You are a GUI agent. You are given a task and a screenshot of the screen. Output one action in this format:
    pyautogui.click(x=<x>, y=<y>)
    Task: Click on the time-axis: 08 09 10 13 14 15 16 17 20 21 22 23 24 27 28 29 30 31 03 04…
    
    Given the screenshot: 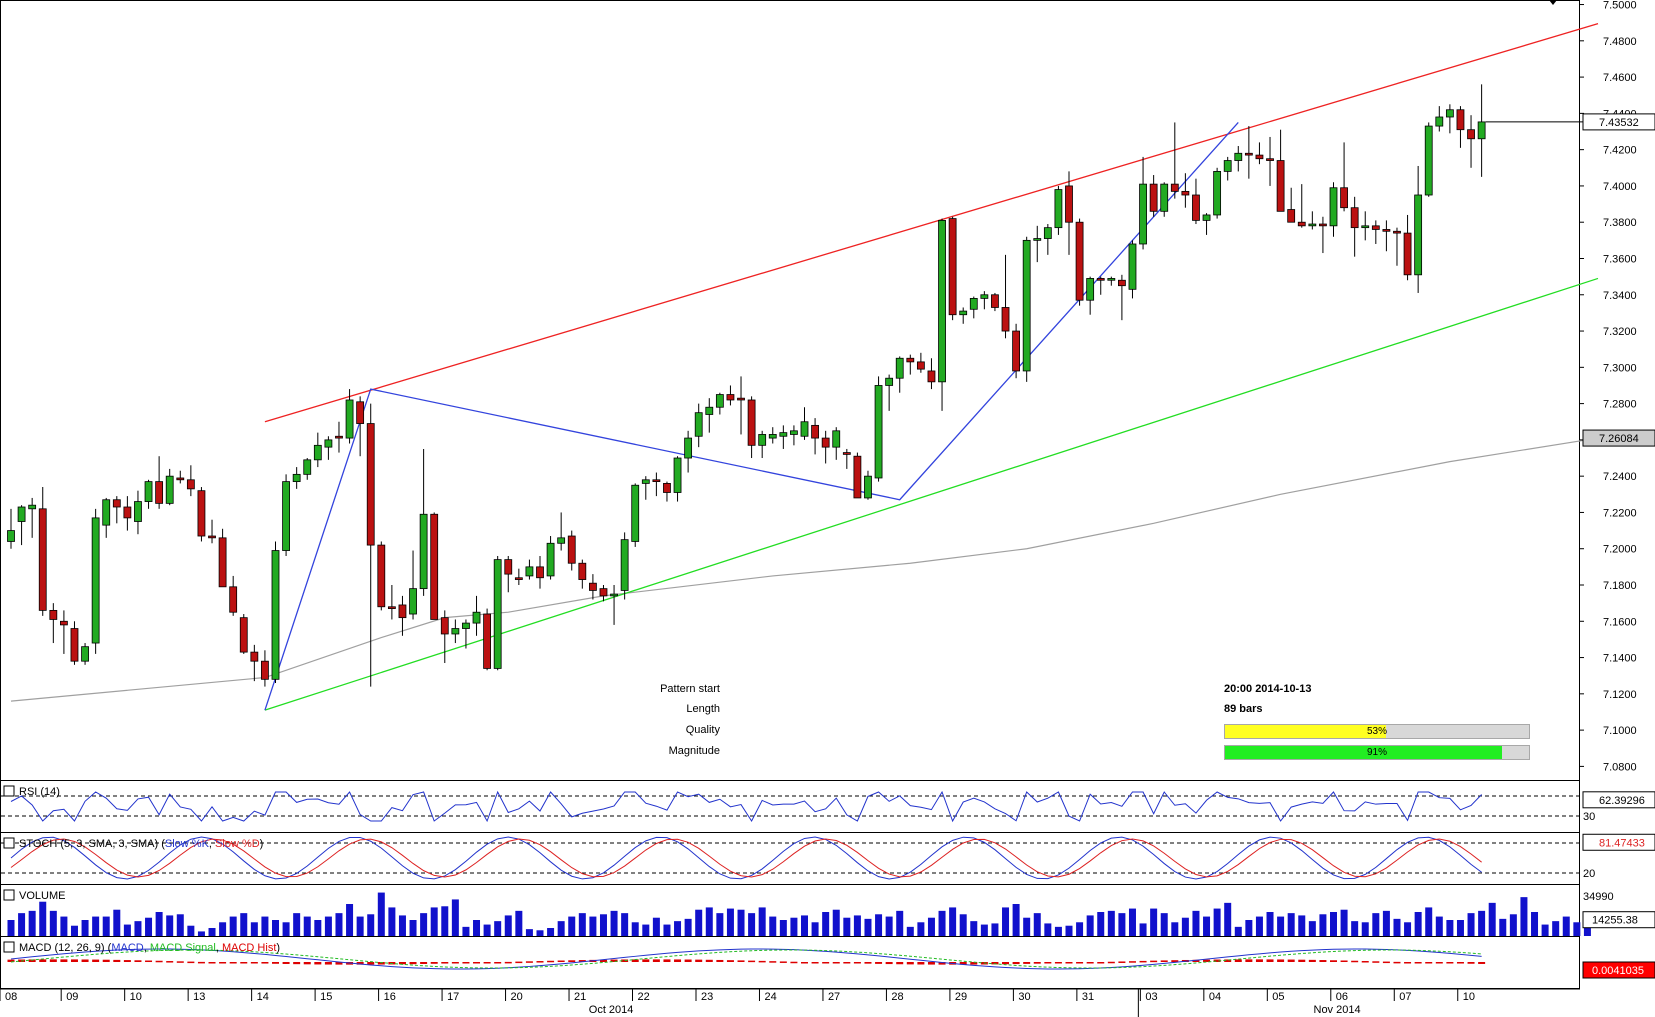 What is the action you would take?
    pyautogui.click(x=790, y=1002)
    